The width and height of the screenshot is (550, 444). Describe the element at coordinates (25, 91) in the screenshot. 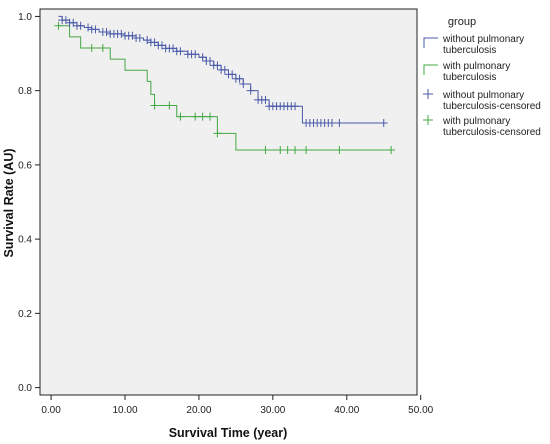

I see `y-tick-label: 0.8` at that location.